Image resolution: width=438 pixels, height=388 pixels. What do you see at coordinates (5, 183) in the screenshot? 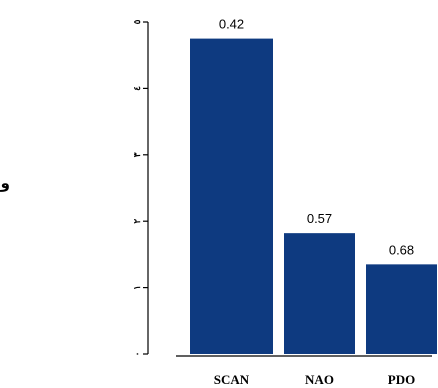
I see `y-axis-title: واریانس` at bounding box center [5, 183].